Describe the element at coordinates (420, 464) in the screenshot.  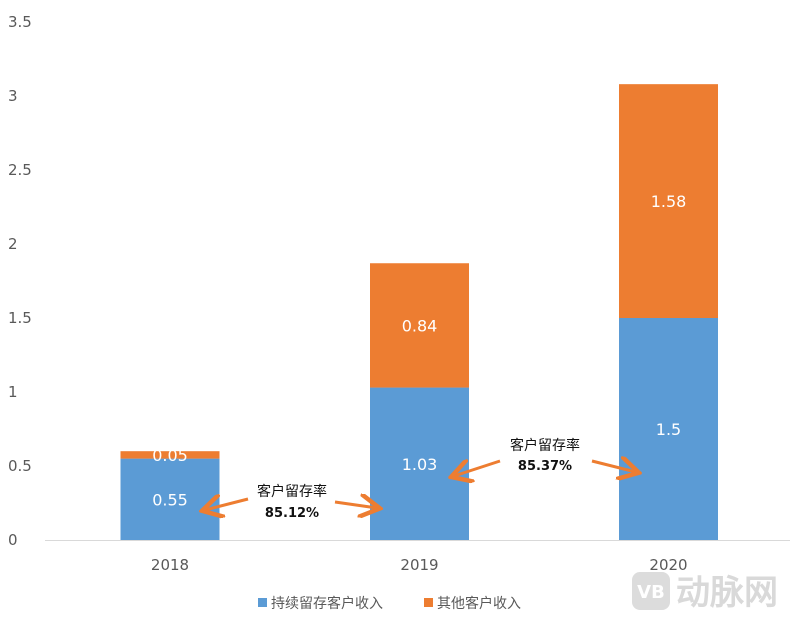
I see `data-label: 1.03` at that location.